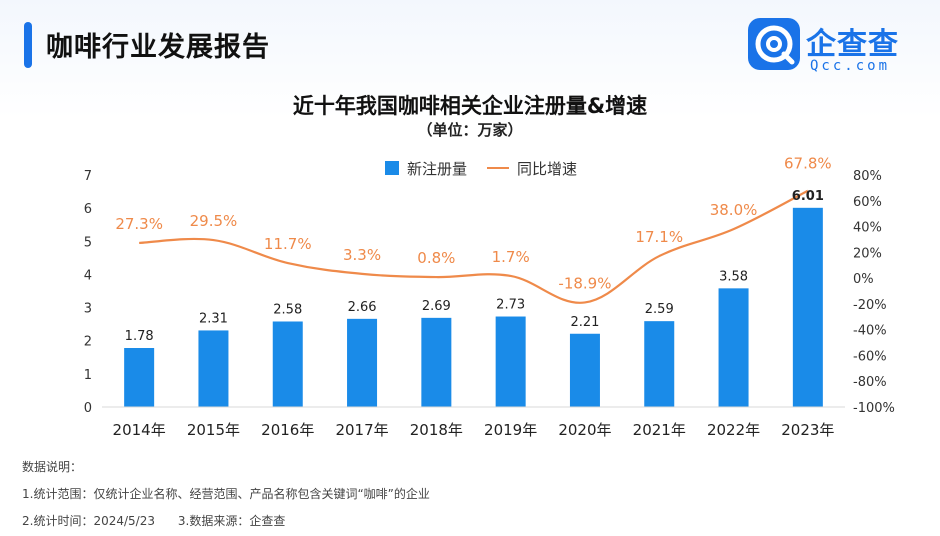 The height and width of the screenshot is (536, 940). I want to click on y-right-tick-label: 60%, so click(867, 202).